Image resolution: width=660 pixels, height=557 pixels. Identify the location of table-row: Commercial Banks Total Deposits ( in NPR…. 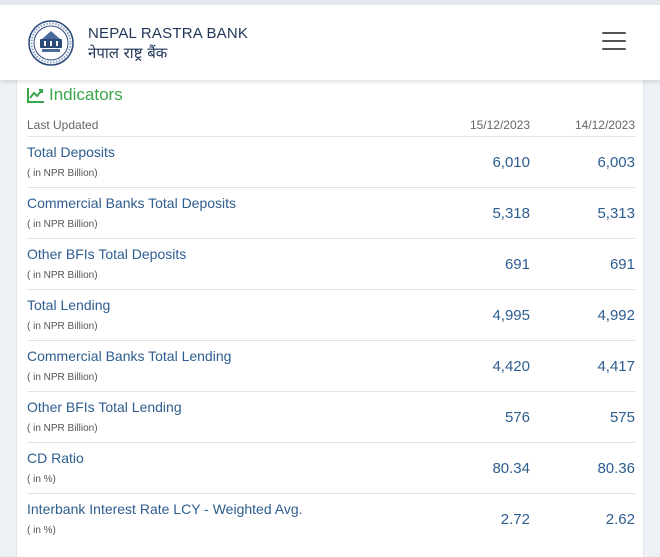
(331, 213).